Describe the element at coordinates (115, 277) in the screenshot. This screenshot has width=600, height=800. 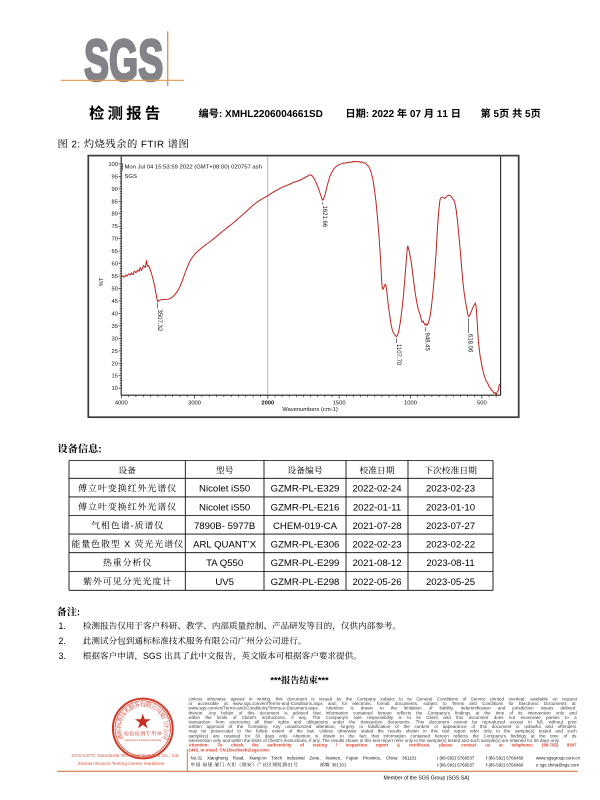
I see `svg-text: 55` at that location.